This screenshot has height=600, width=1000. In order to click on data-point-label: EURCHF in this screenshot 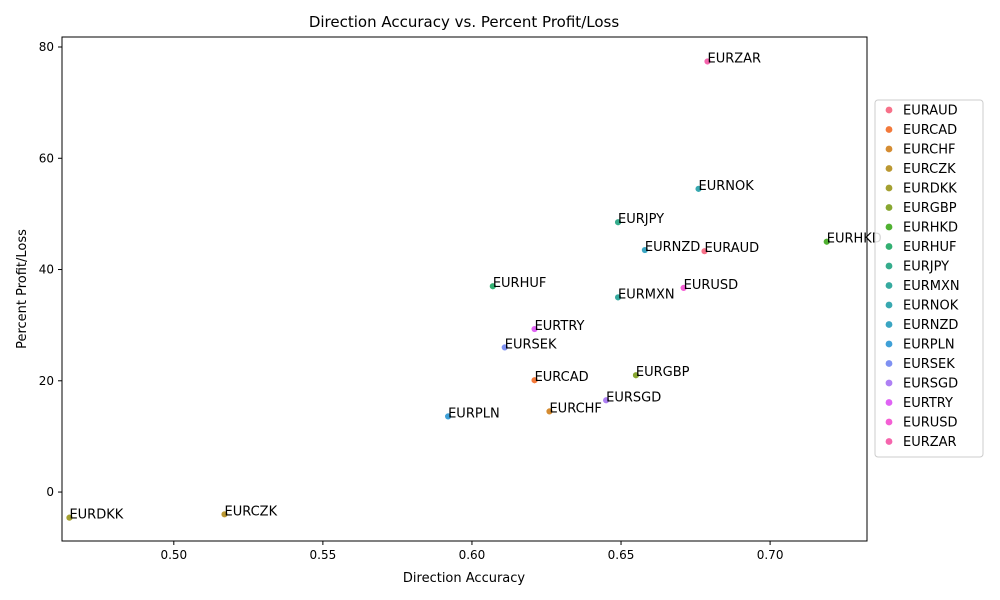, I will do `click(575, 408)`.